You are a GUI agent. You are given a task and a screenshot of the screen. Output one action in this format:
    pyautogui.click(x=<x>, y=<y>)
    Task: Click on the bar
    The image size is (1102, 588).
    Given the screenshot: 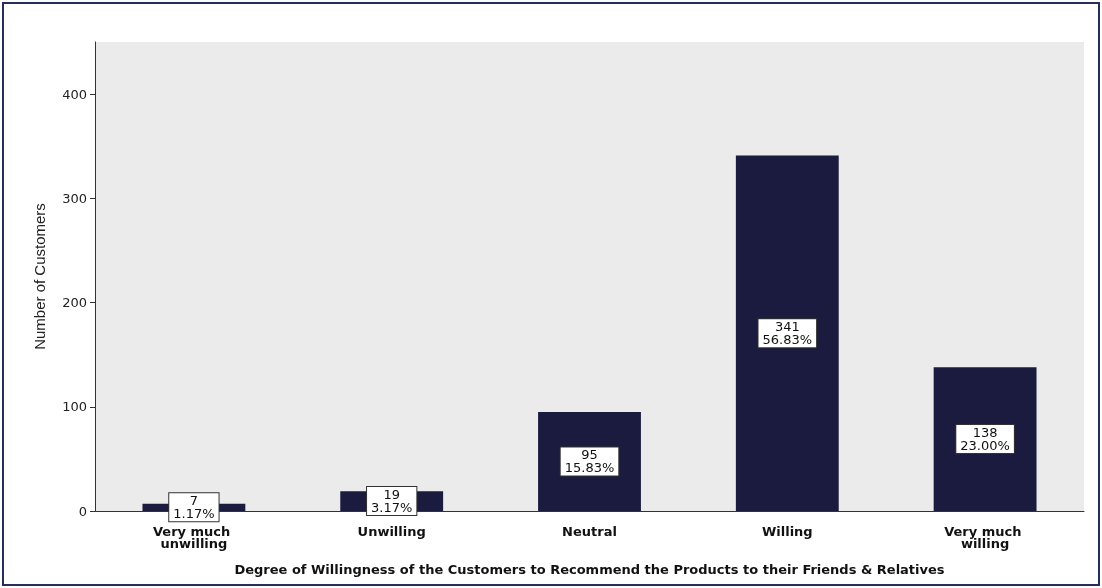 What is the action you would take?
    pyautogui.click(x=787, y=333)
    